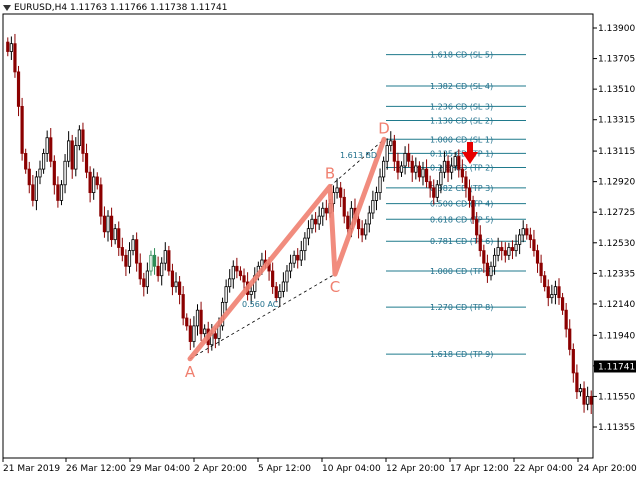 This screenshot has width=640, height=480. What do you see at coordinates (461, 241) in the screenshot?
I see `level-label: 0.781 CD (TP 6)` at bounding box center [461, 241].